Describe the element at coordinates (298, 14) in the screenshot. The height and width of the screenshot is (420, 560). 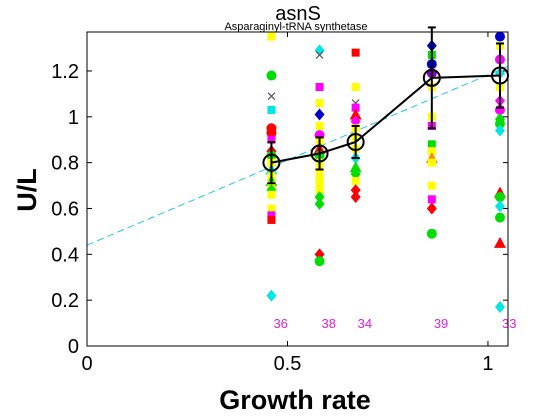
I see `chart-title: asnS` at that location.